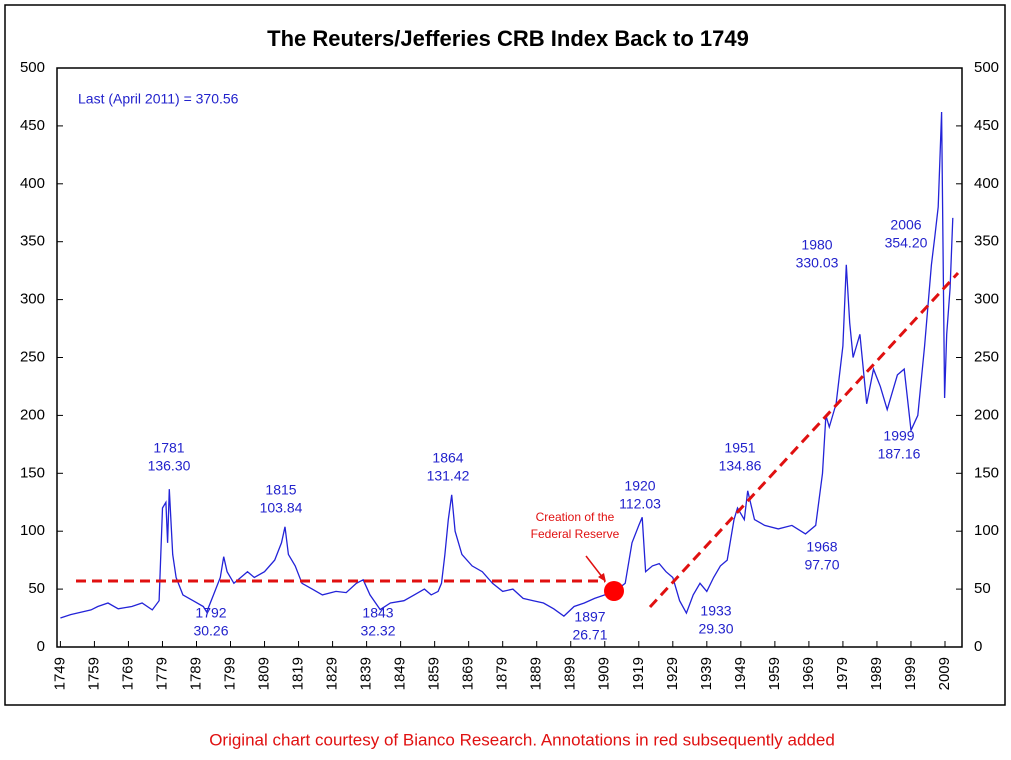 The image size is (1011, 760). I want to click on fed-note: Creation of the, so click(575, 517).